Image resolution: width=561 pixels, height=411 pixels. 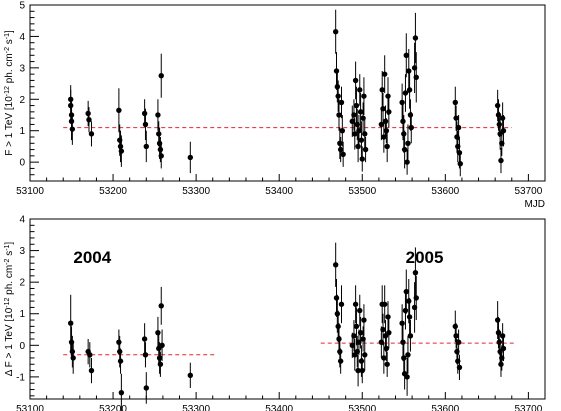 What do you see at coordinates (445, 407) in the screenshot?
I see `x-tick-label: 53600` at bounding box center [445, 407].